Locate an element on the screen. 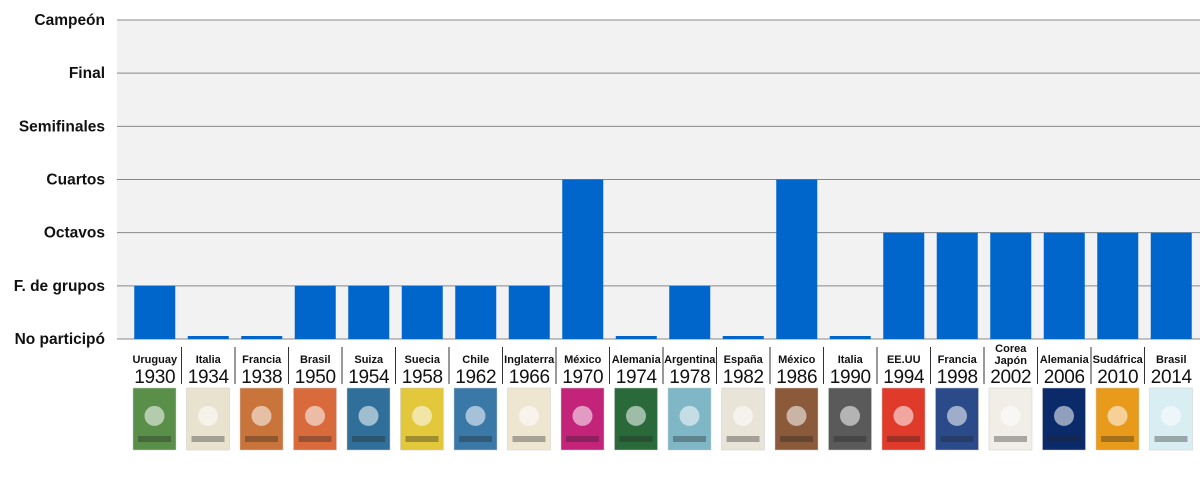 The width and height of the screenshot is (1200, 502). x-country-label: Uruguay is located at coordinates (155, 360).